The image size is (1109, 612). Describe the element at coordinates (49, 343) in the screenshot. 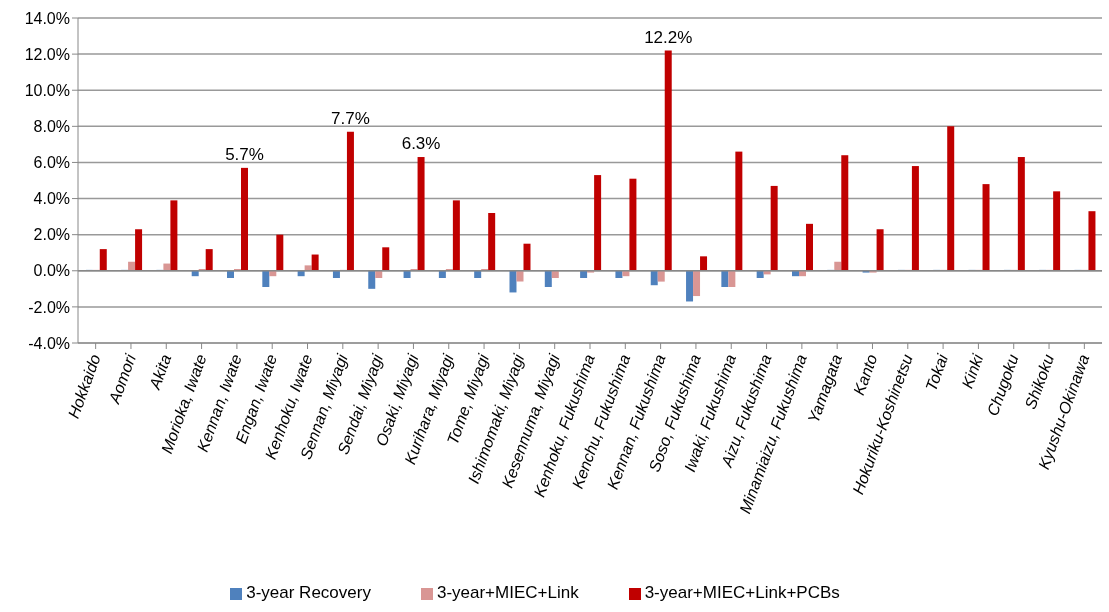

I see `y-tick-label: -4.0%` at that location.